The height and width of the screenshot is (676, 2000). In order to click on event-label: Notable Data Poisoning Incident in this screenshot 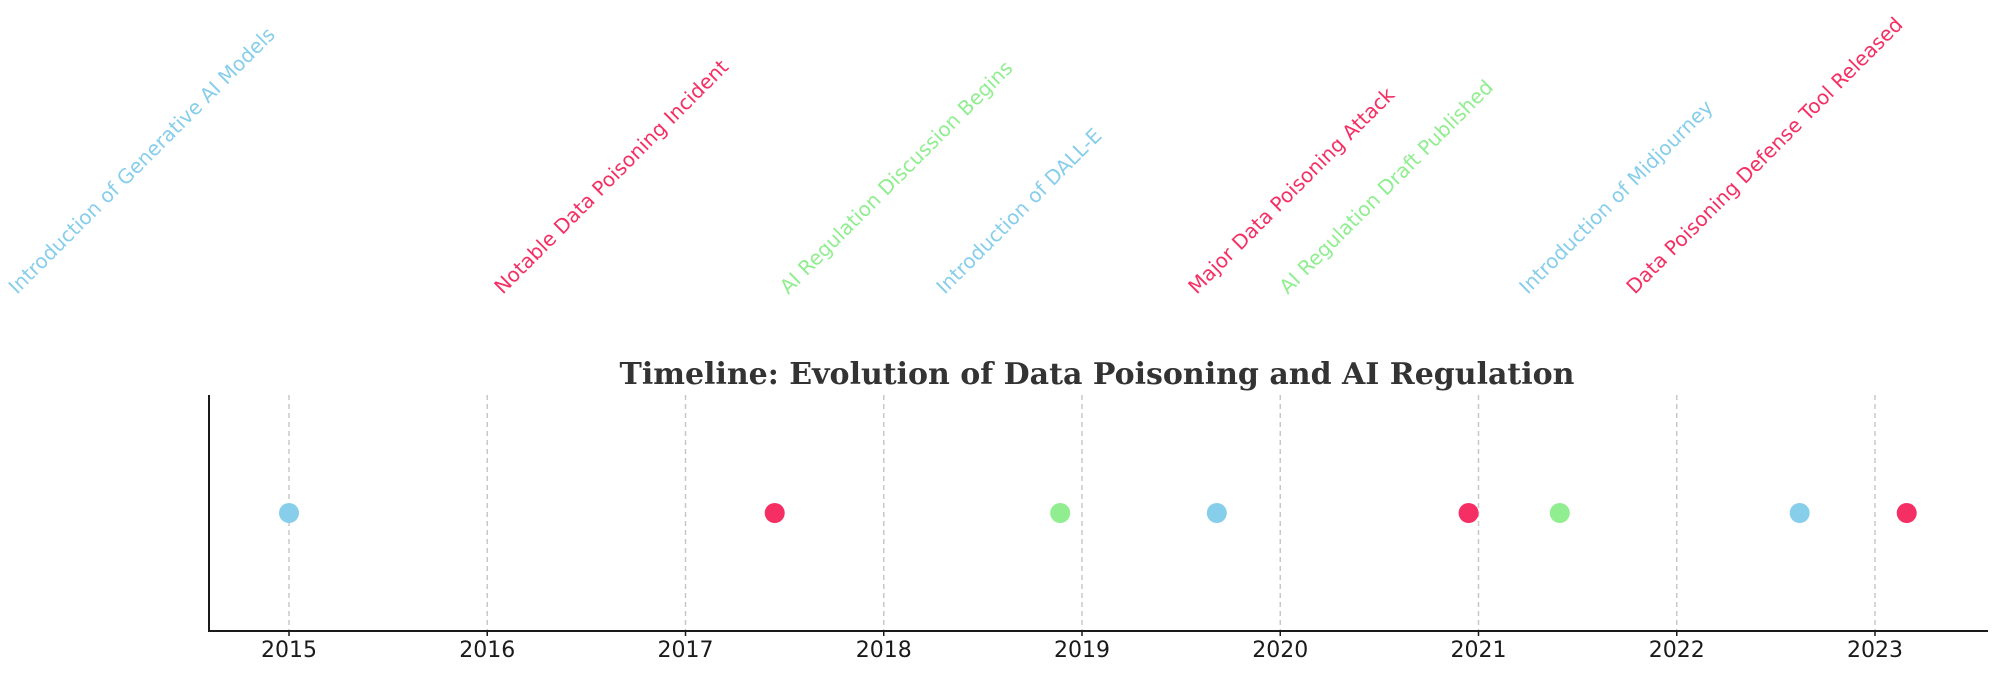, I will do `click(611, 177)`.